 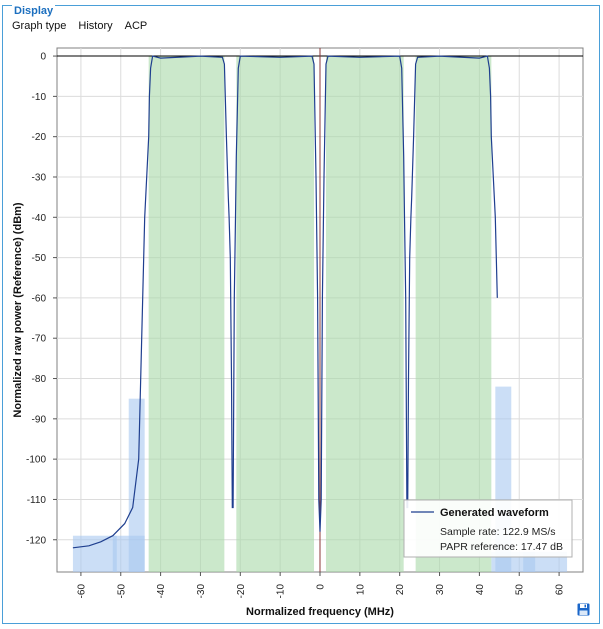 I want to click on y-axis-label: Normalized raw power (Reference) (dBm), so click(x=18, y=309).